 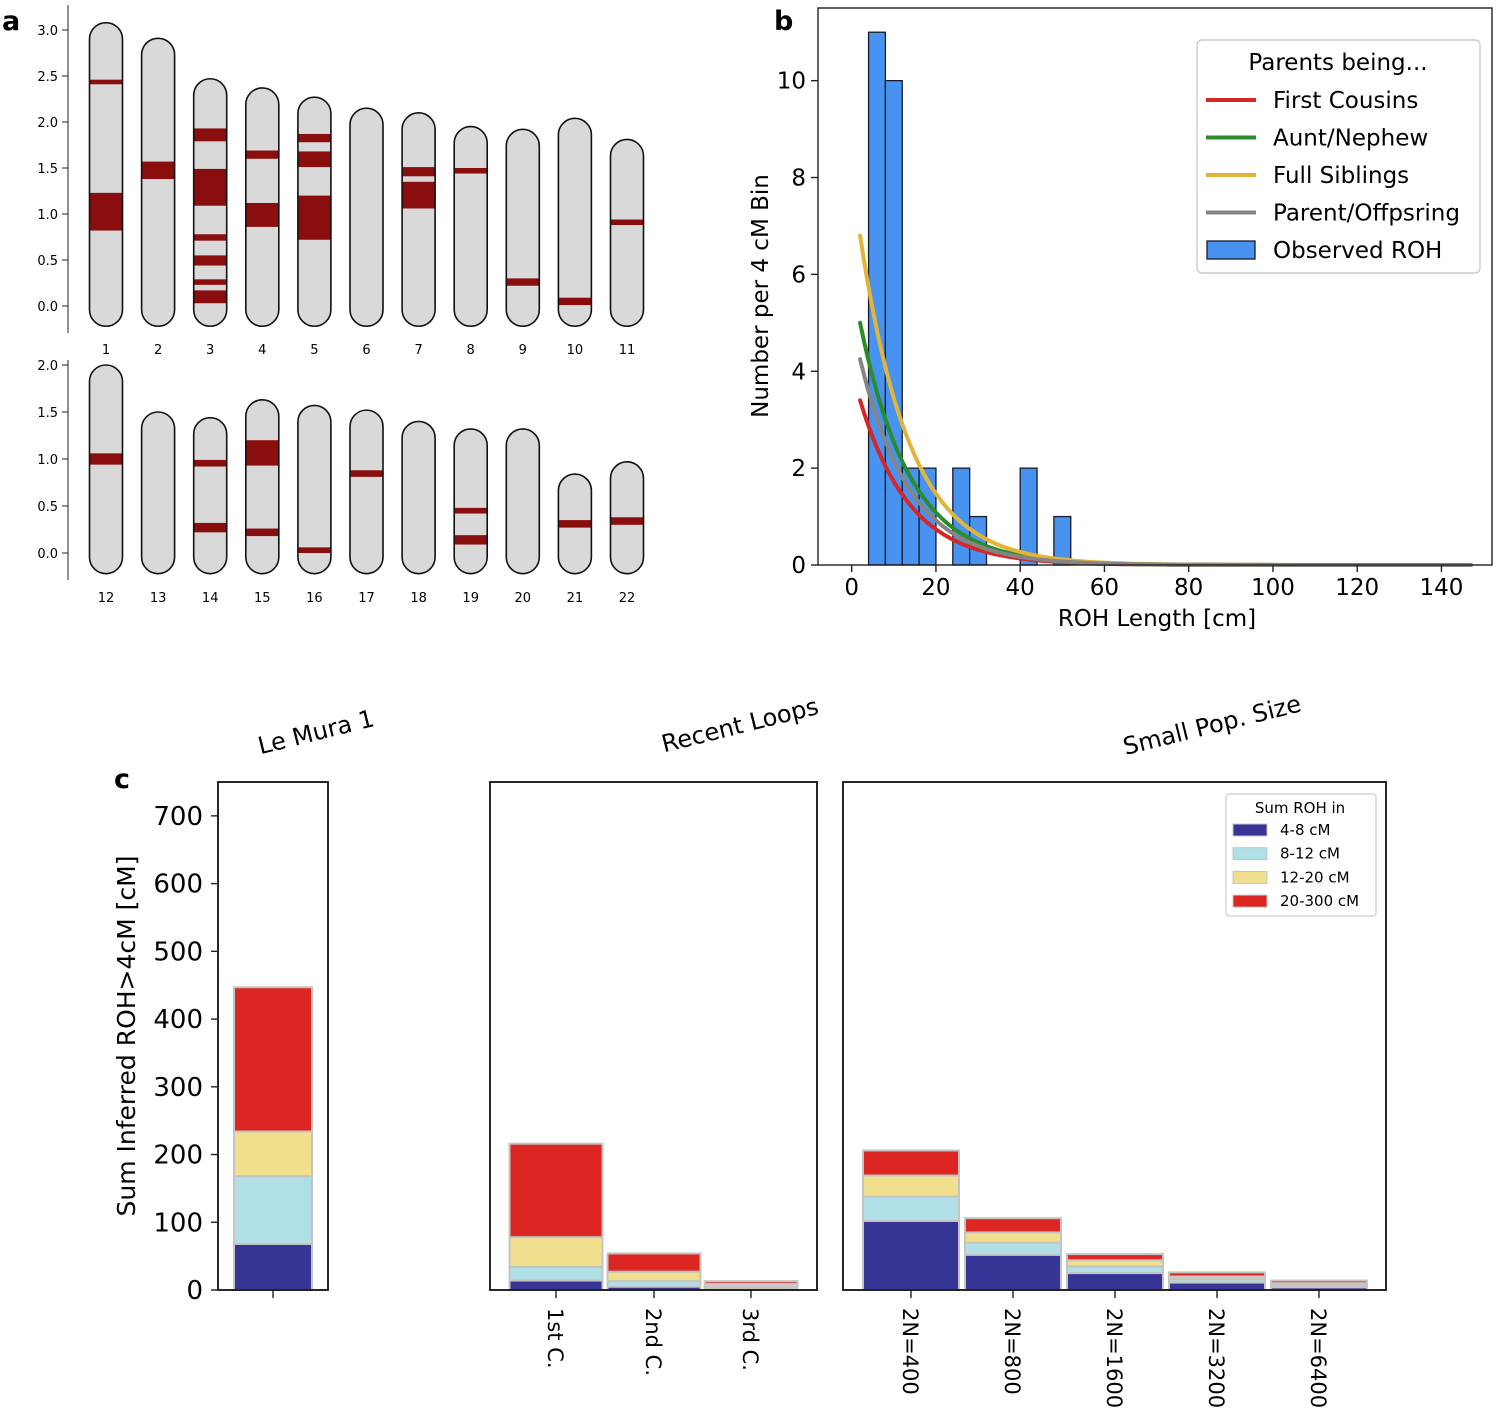 What do you see at coordinates (935, 588) in the screenshot?
I see `x-tick-label: 20` at bounding box center [935, 588].